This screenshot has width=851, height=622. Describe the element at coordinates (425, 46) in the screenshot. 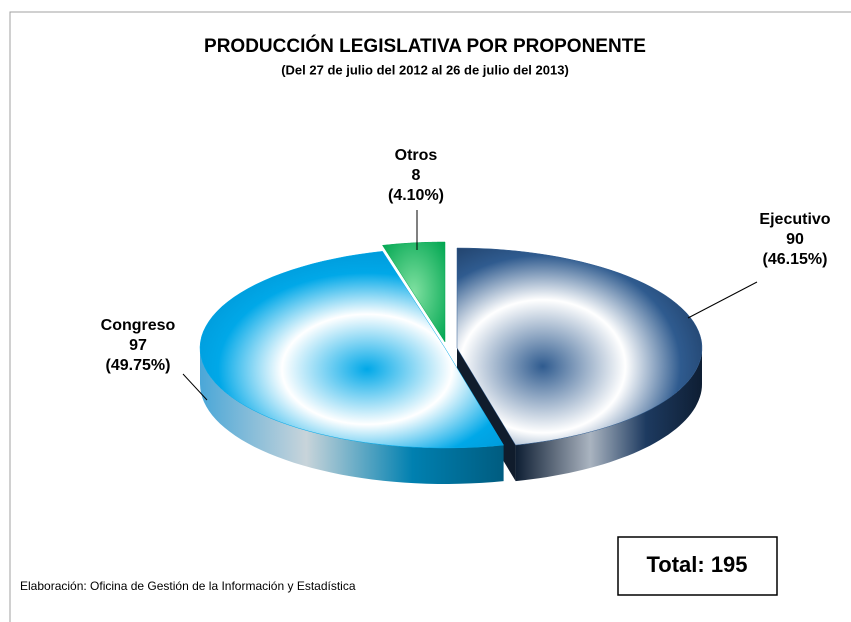

I see `chart-title: PRODUCCIÓN LEGISLATIVA POR PROPONENTE` at that location.